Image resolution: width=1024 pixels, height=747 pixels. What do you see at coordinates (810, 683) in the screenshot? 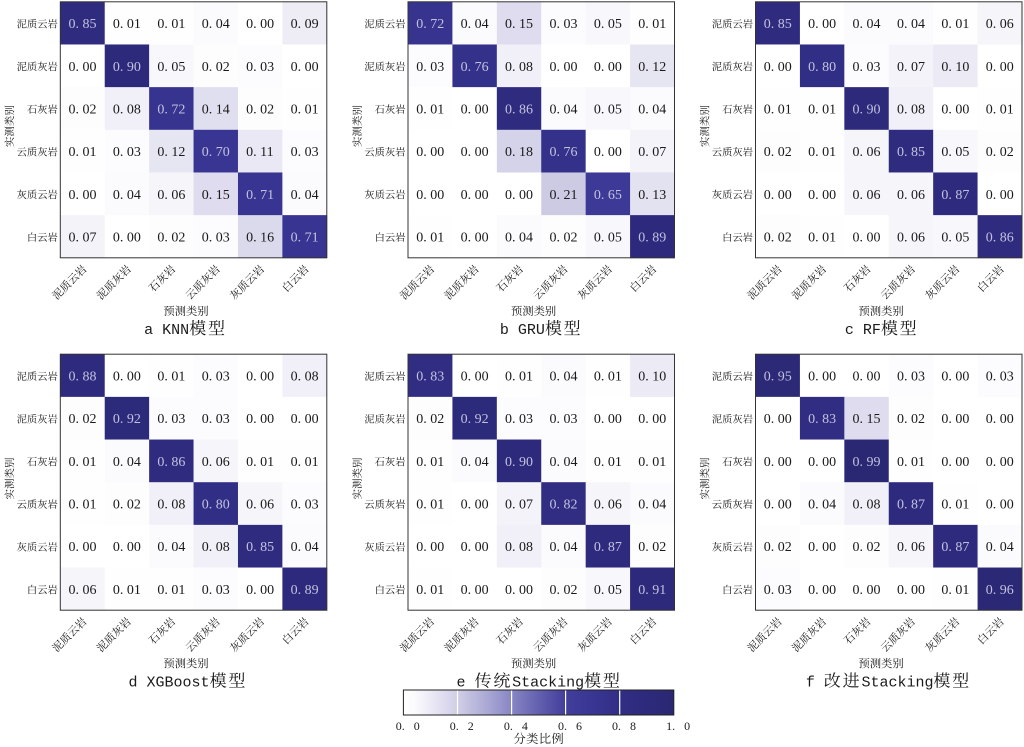
I see `svg-text: f` at bounding box center [810, 683].